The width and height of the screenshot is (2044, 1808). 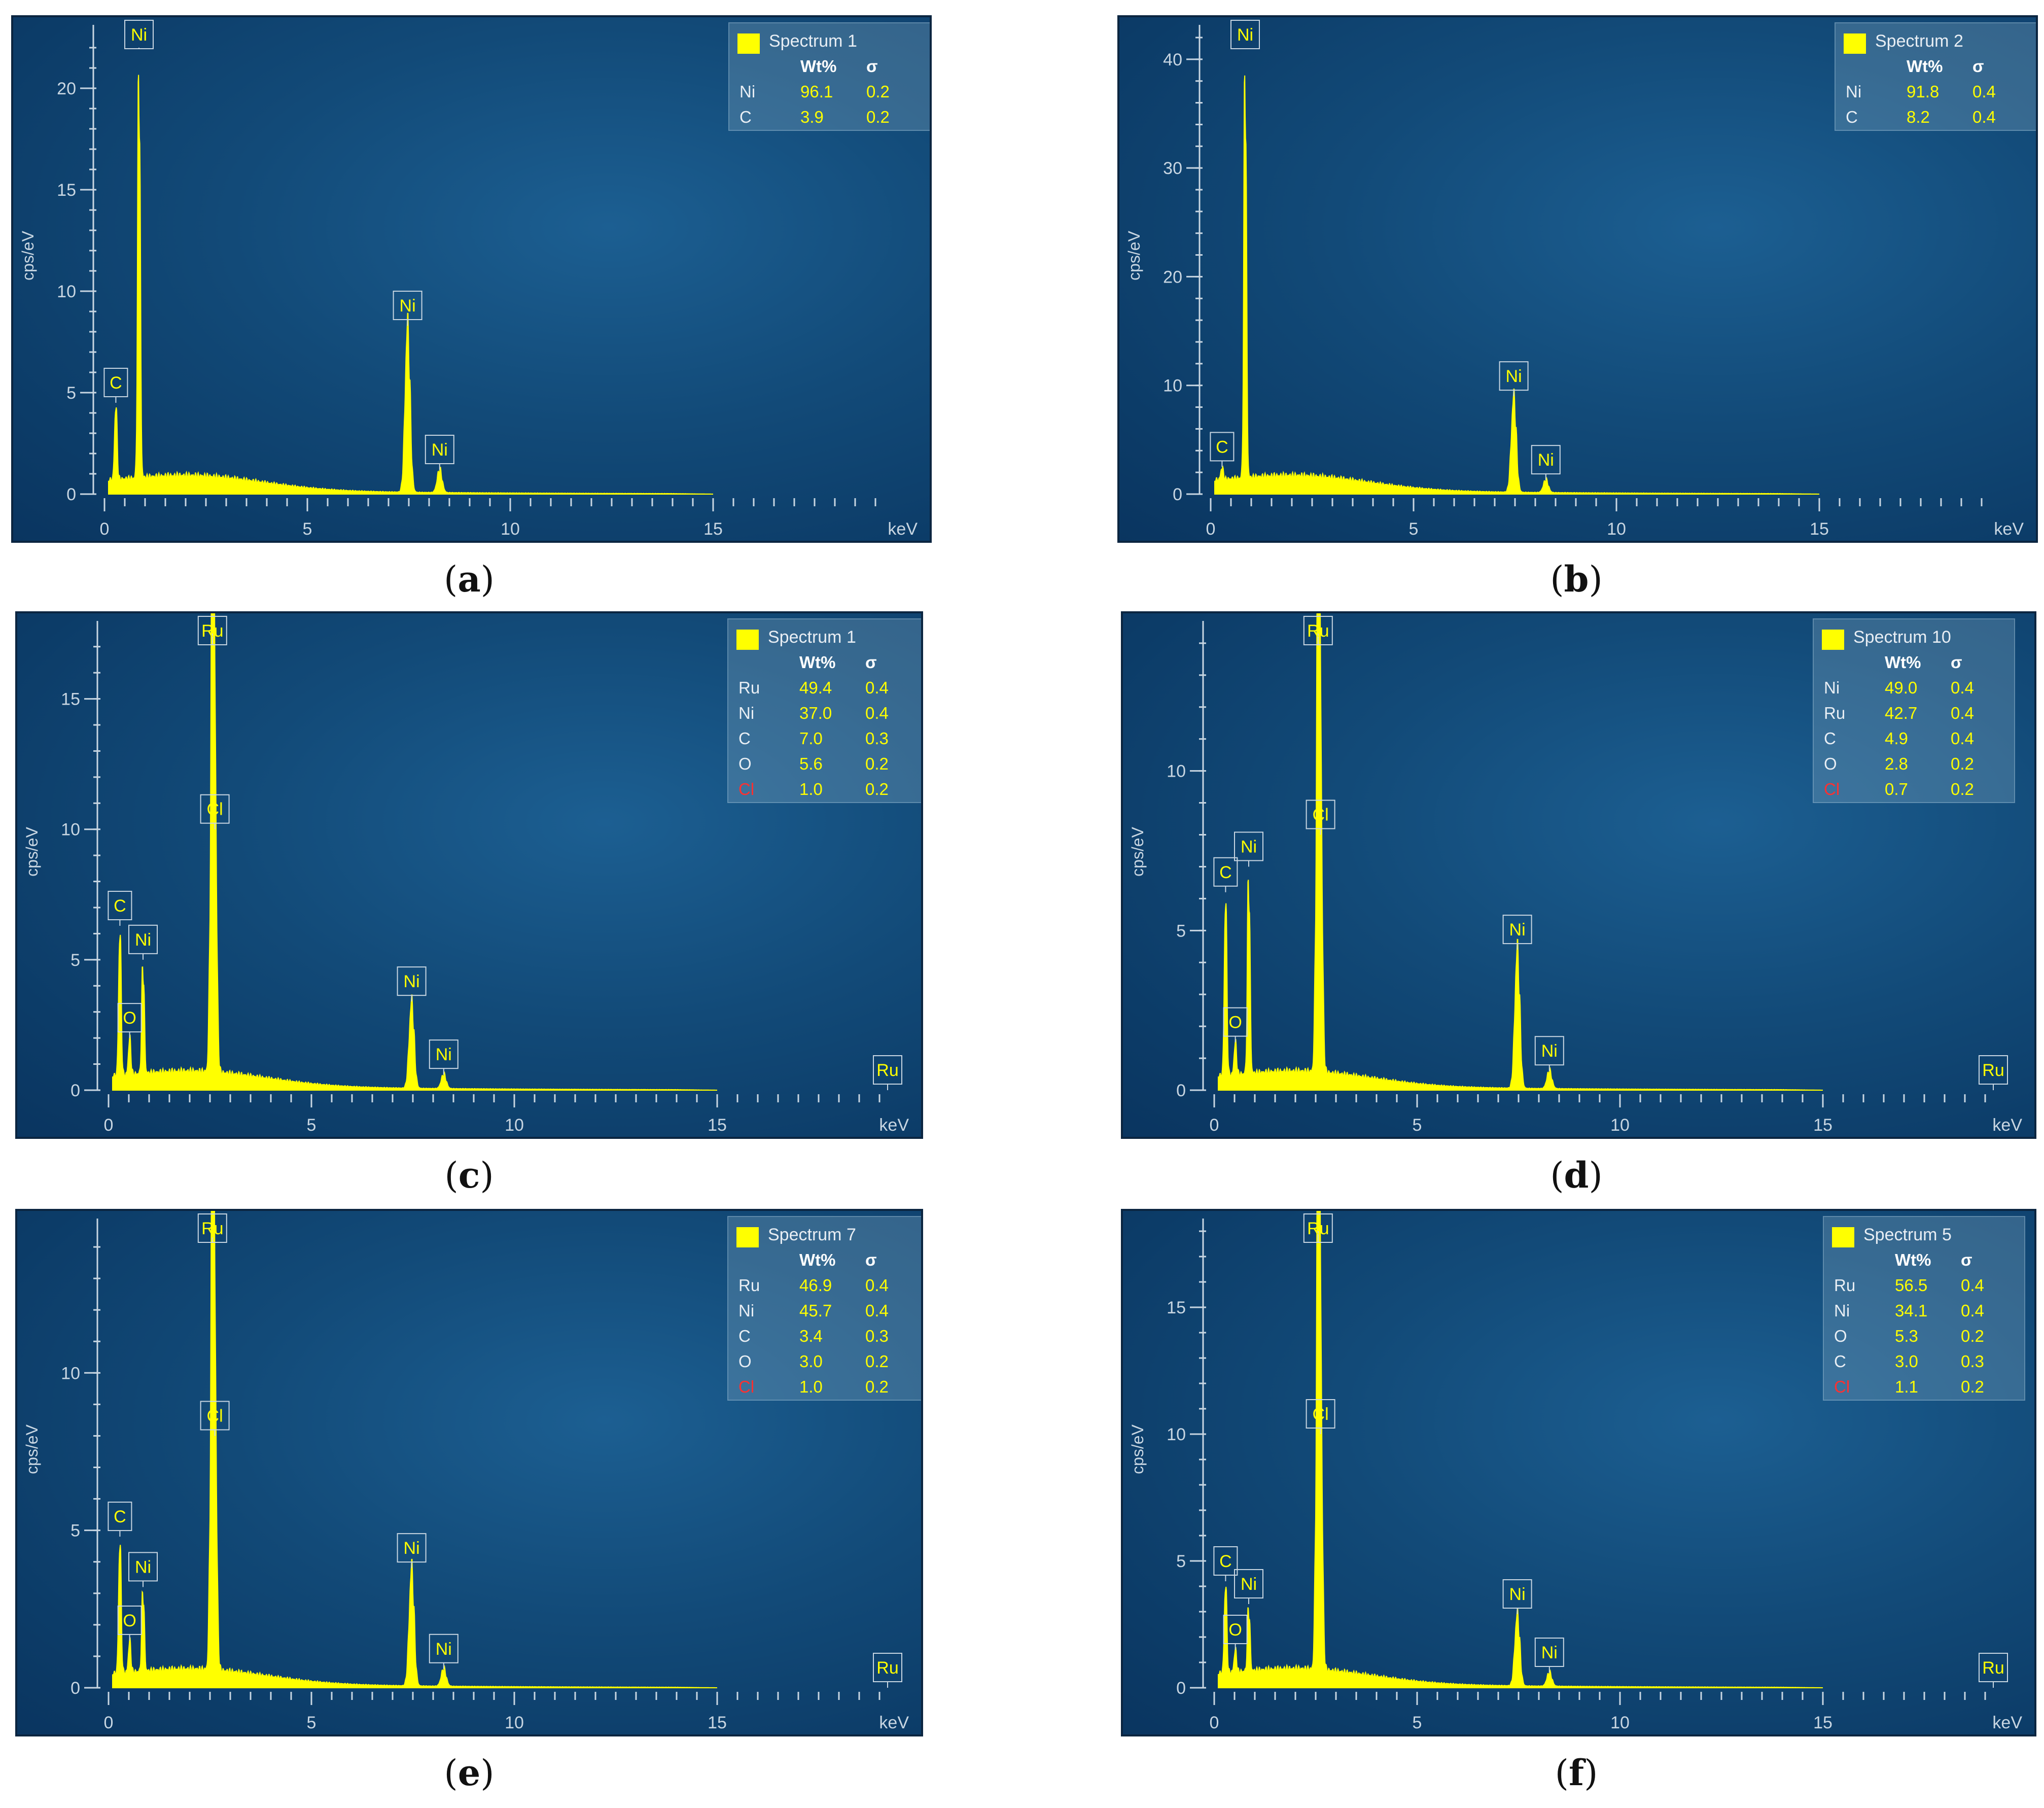 What do you see at coordinates (887, 1072) in the screenshot?
I see `peak-label-ru: Ru` at bounding box center [887, 1072].